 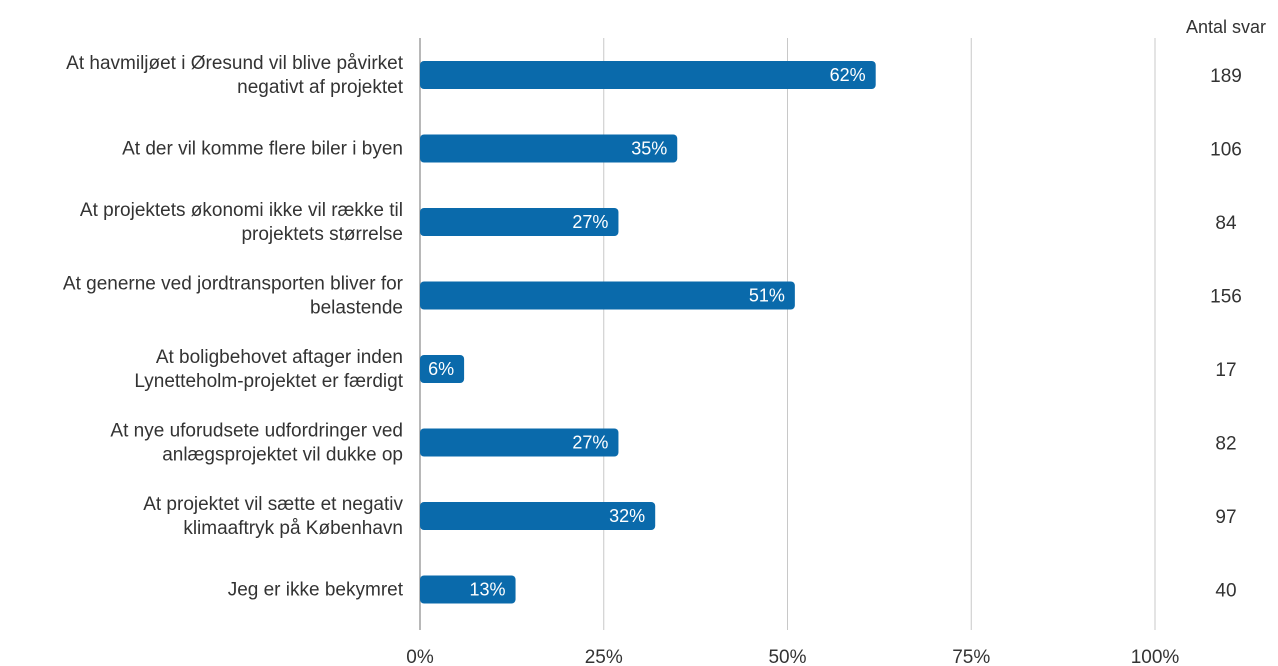 I want to click on x-tick-label: 25%, so click(x=604, y=656).